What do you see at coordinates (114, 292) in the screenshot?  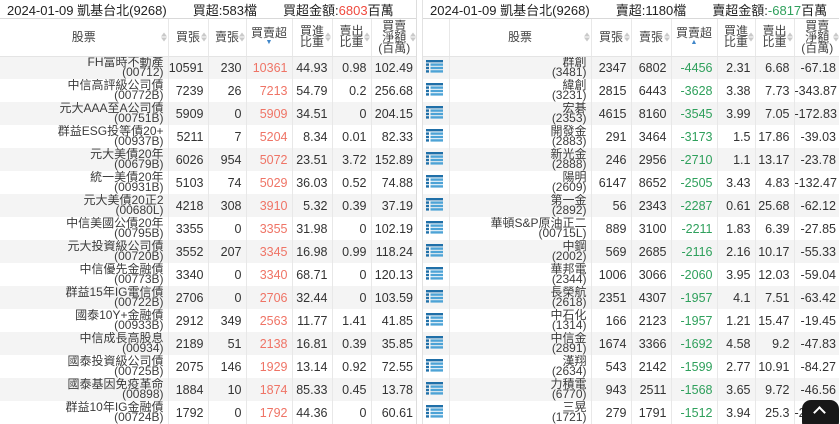 I see `stock-name: 群益15年IG電信債` at bounding box center [114, 292].